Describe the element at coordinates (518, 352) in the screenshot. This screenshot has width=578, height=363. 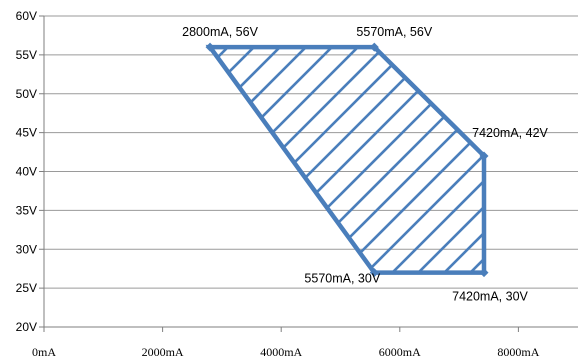
I see `x-tick-label: 8000mA` at that location.